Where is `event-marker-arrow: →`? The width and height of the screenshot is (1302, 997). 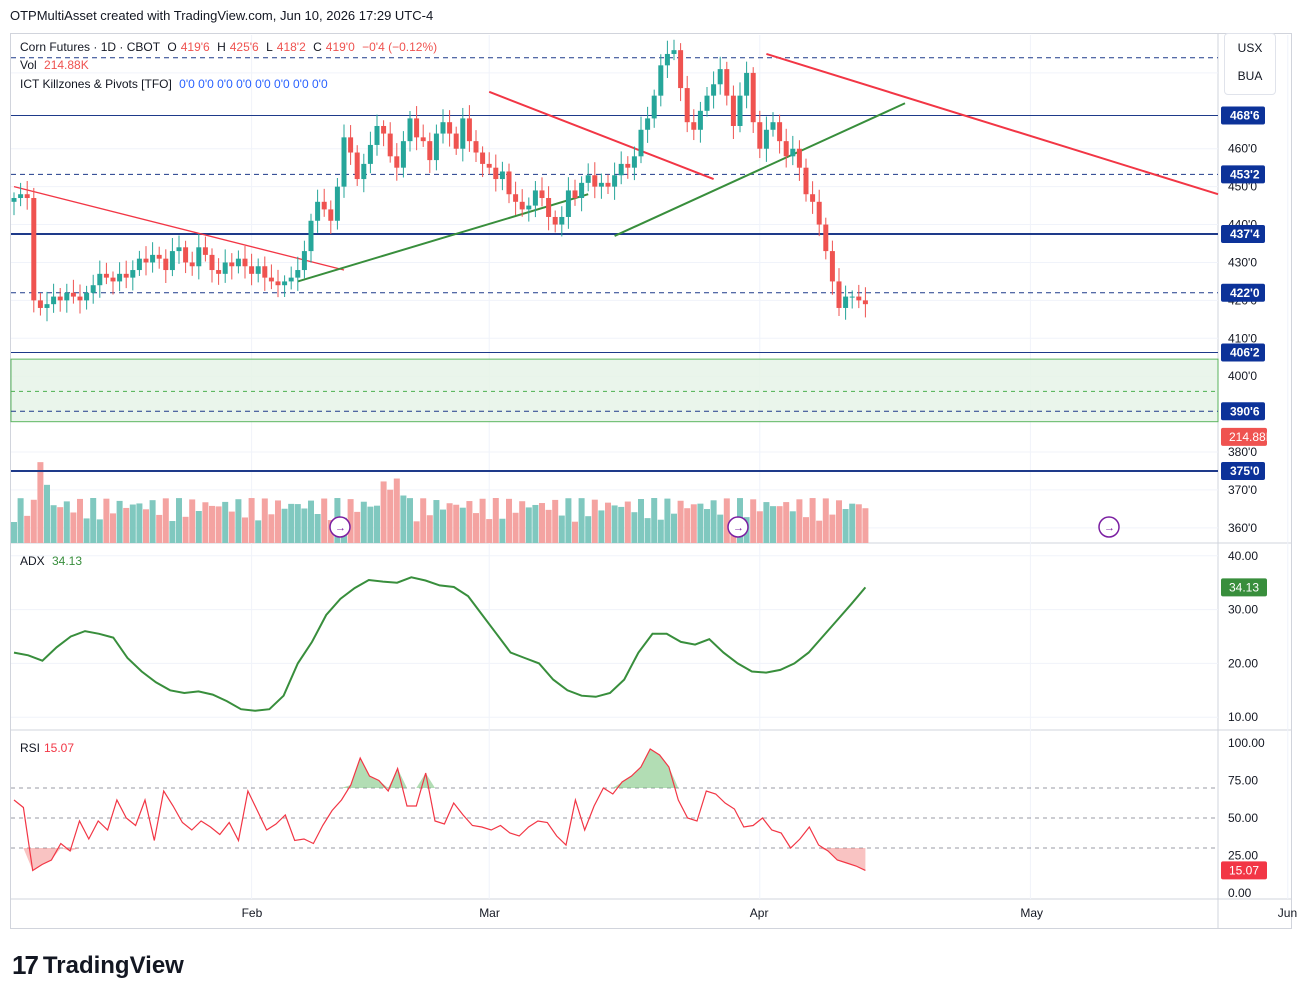
event-marker-arrow: → is located at coordinates (1109, 528).